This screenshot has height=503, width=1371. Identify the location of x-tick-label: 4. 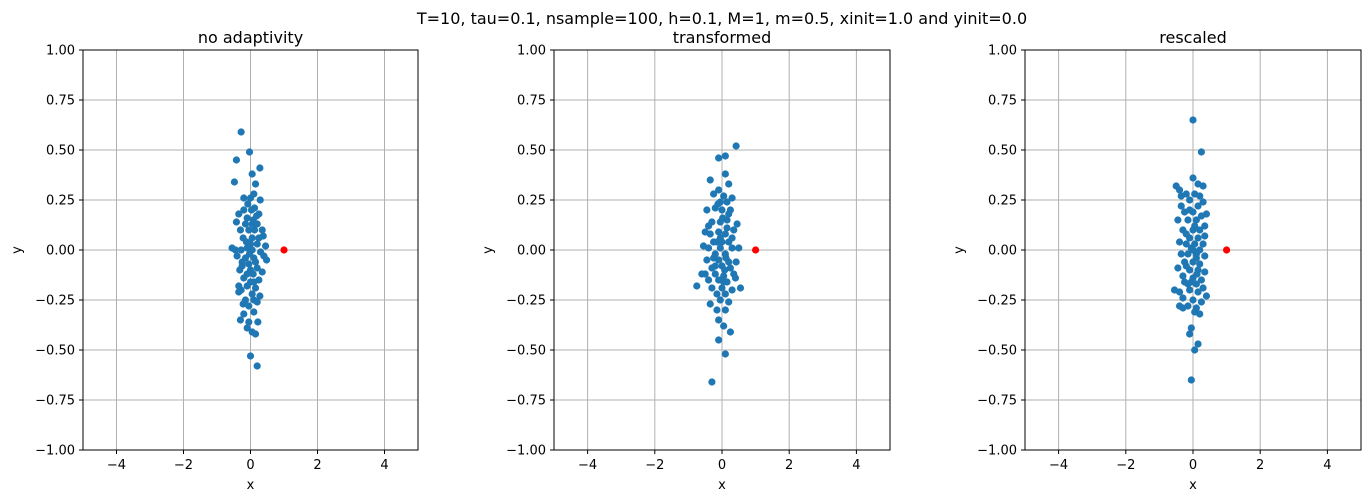
(384, 465).